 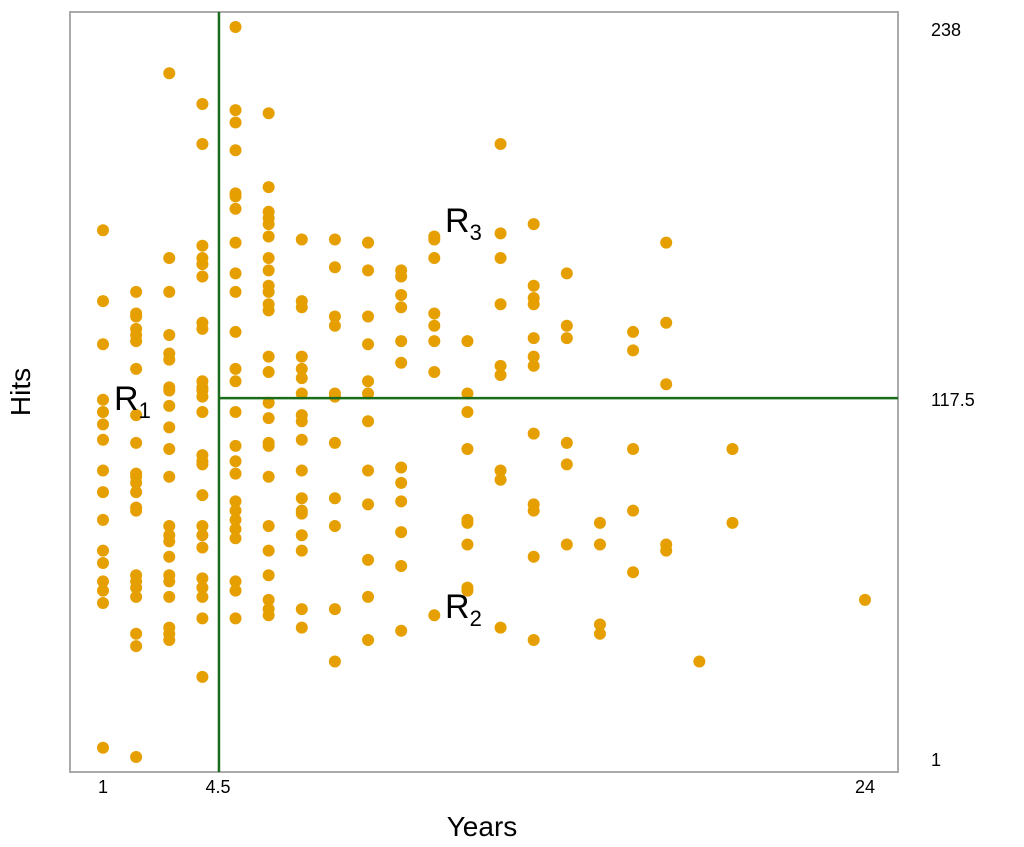 I want to click on region-label-r3: R3, so click(x=463, y=223).